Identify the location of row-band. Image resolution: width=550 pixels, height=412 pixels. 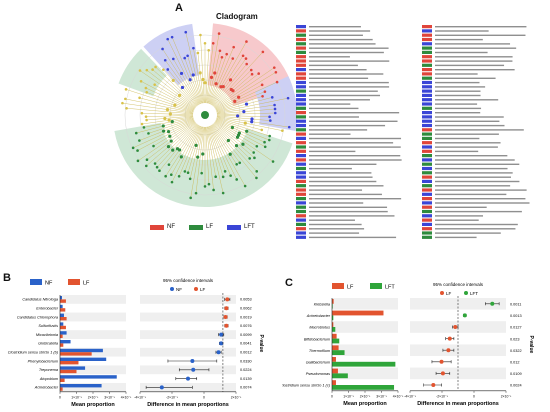
(188, 334).